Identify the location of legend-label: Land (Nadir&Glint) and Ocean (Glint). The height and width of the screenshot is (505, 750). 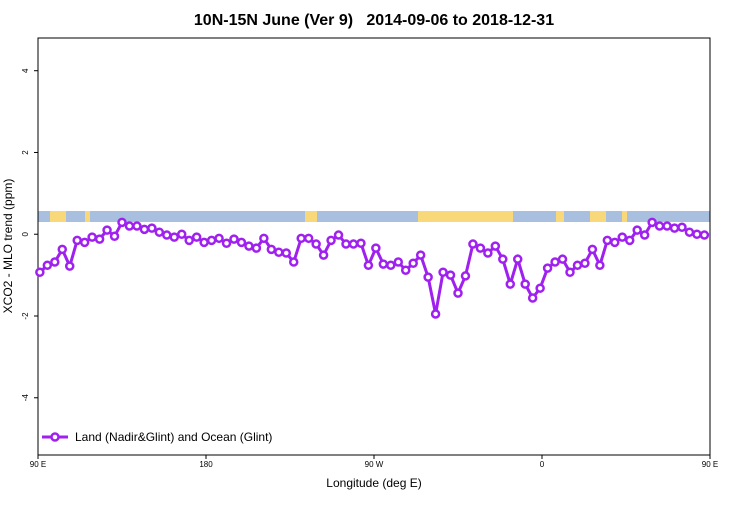
(173, 437).